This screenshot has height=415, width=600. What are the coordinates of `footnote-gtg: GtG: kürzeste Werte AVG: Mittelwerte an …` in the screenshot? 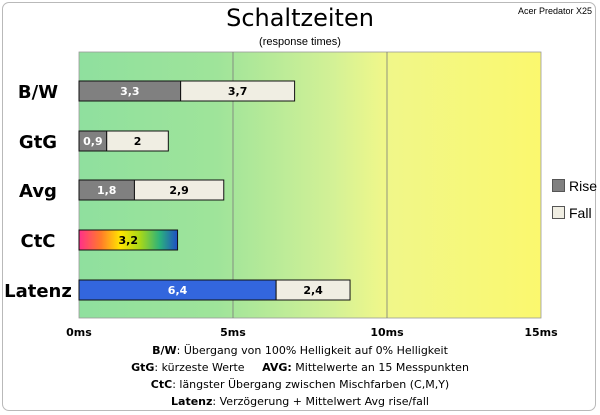 It's located at (300, 367).